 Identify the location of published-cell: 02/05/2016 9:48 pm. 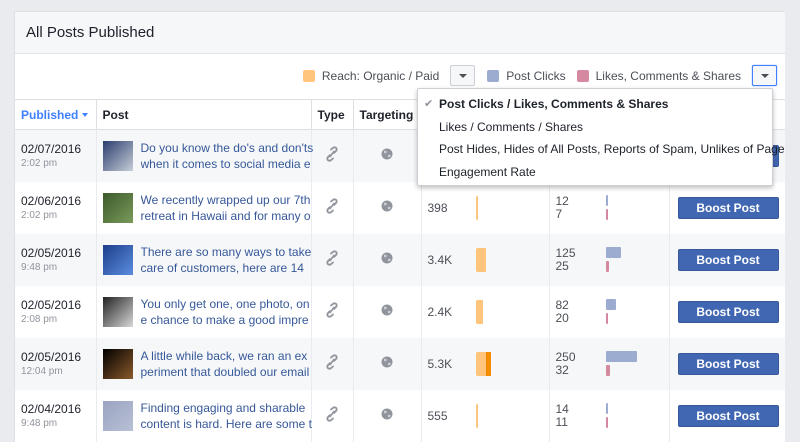
(56, 259).